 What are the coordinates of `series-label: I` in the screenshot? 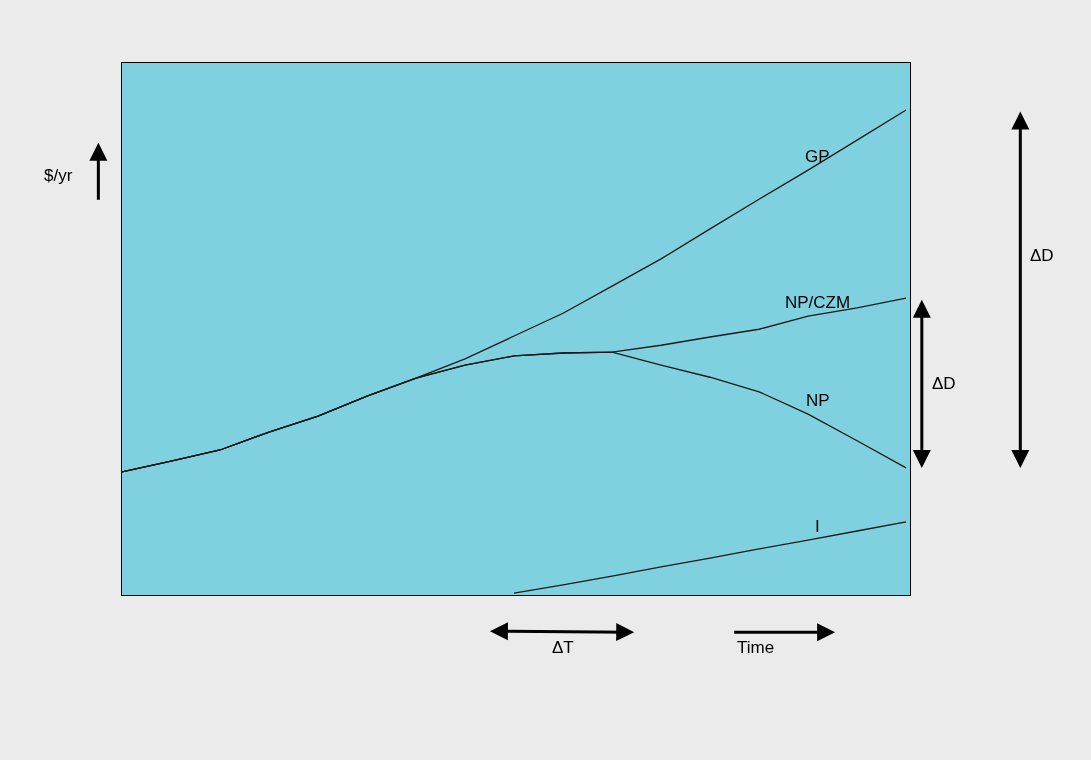 It's located at (817, 526).